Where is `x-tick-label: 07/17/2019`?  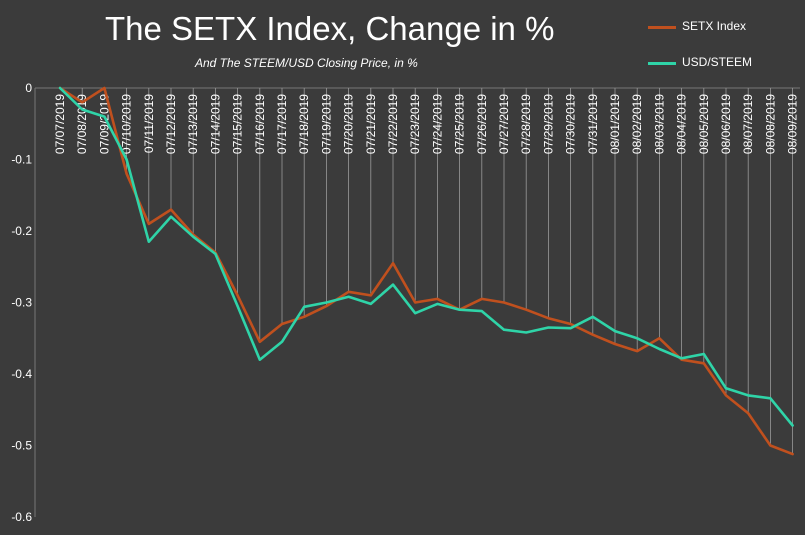 x-tick-label: 07/17/2019 is located at coordinates (282, 124).